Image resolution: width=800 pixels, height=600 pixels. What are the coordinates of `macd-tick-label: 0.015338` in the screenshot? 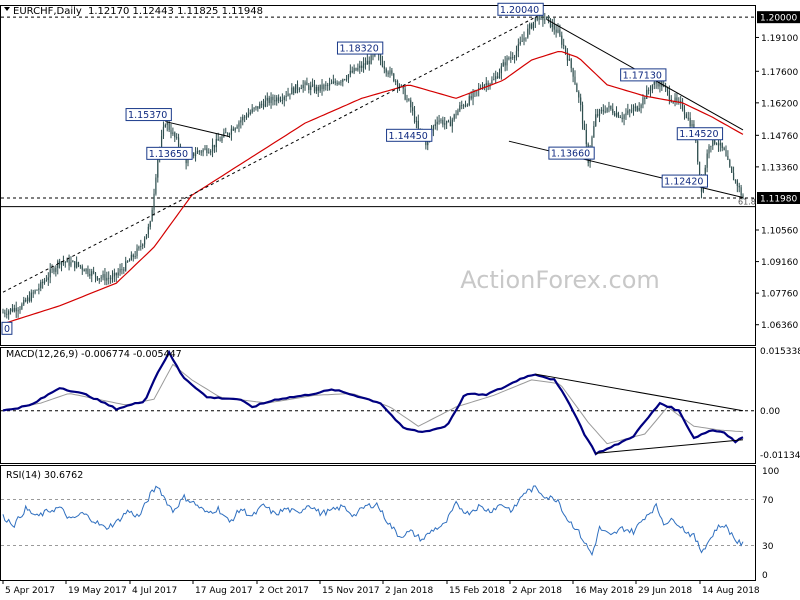 It's located at (780, 352).